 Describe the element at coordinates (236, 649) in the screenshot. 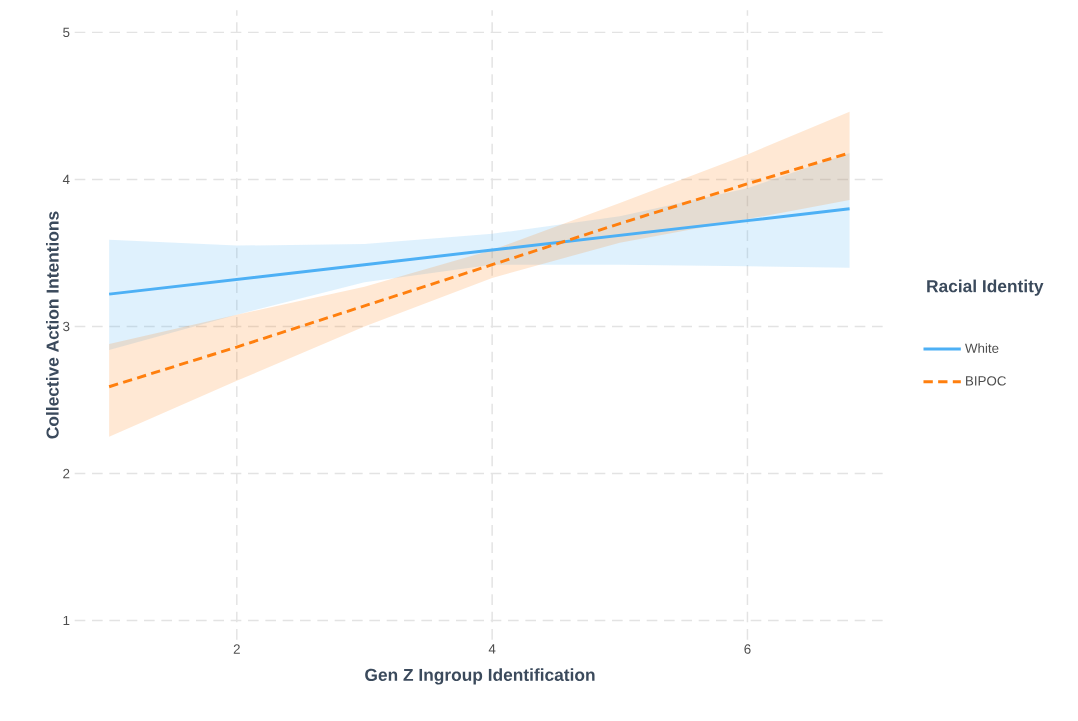

I see `x-tick-label: 2` at that location.